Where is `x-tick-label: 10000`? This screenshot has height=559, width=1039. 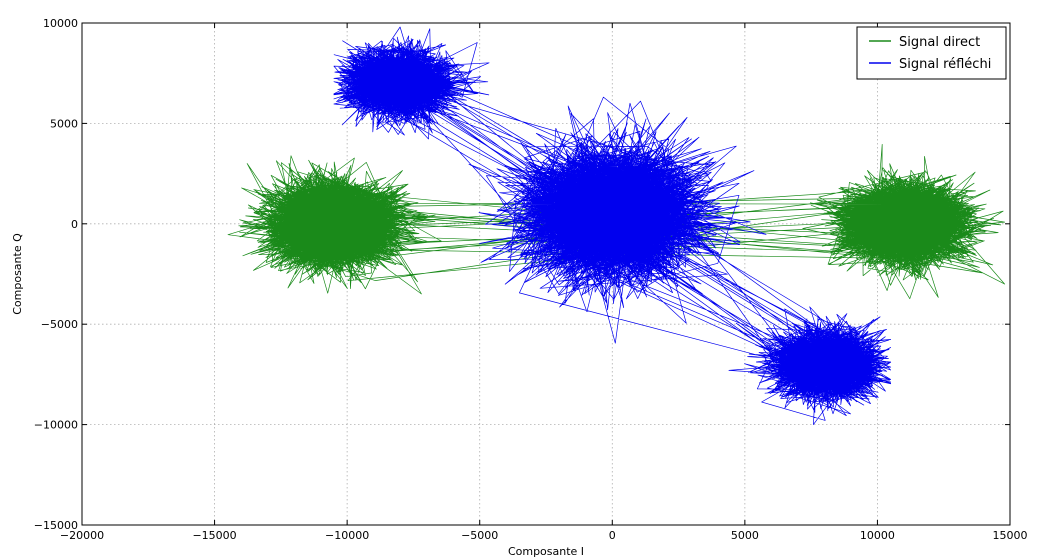 x-tick-label: 10000 is located at coordinates (877, 535).